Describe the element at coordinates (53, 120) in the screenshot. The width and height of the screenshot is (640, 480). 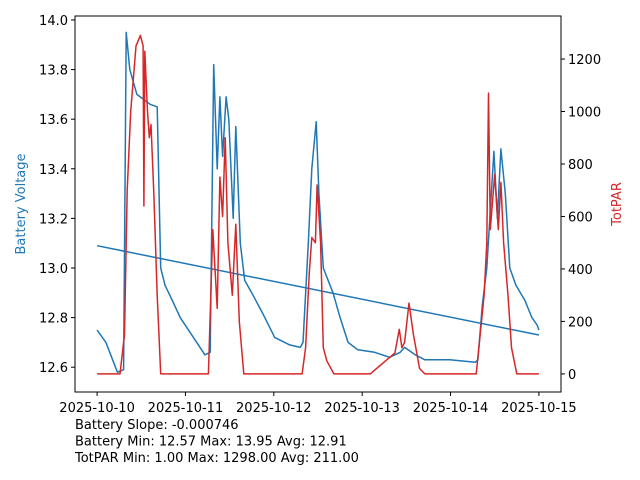
I see `y-tick-label: 13.6` at that location.